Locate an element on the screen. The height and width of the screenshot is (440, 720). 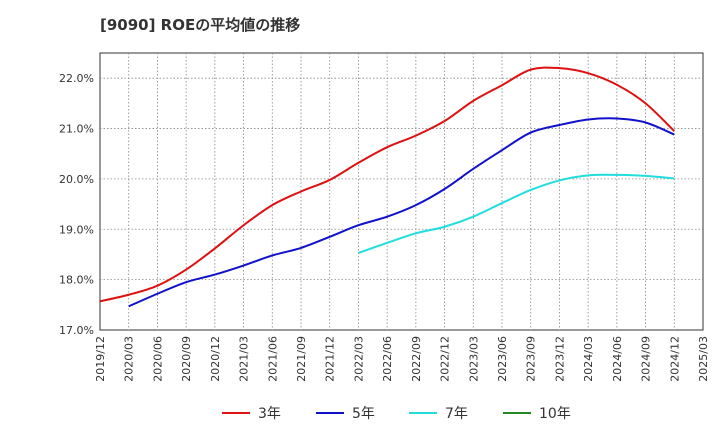
legend-label-3: 7年 is located at coordinates (456, 414).